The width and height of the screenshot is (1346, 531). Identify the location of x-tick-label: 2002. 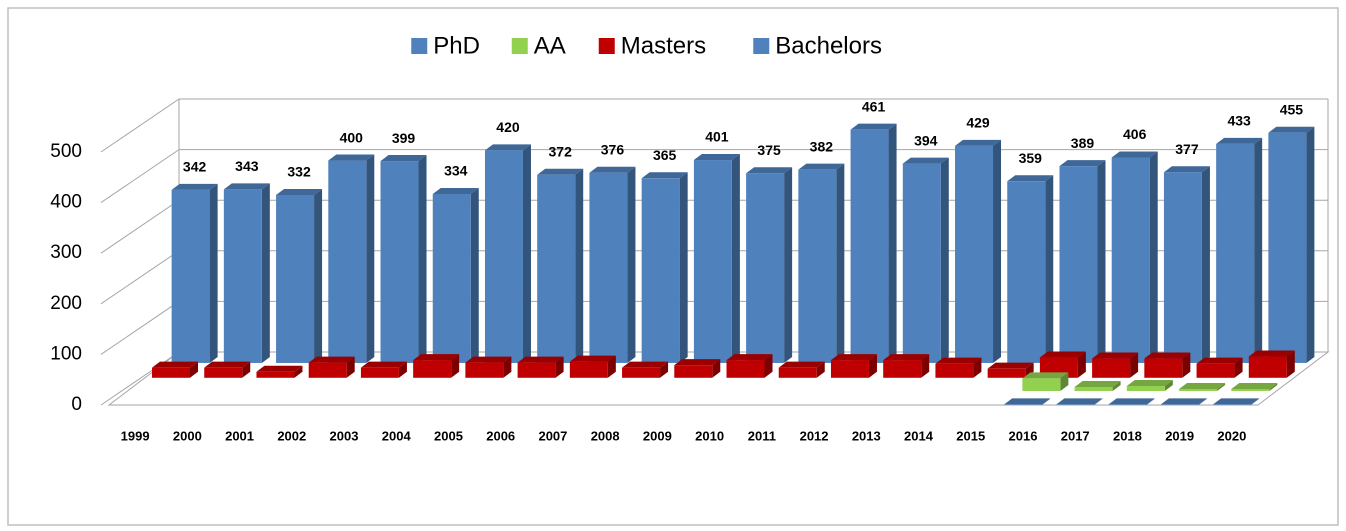
(291, 435).